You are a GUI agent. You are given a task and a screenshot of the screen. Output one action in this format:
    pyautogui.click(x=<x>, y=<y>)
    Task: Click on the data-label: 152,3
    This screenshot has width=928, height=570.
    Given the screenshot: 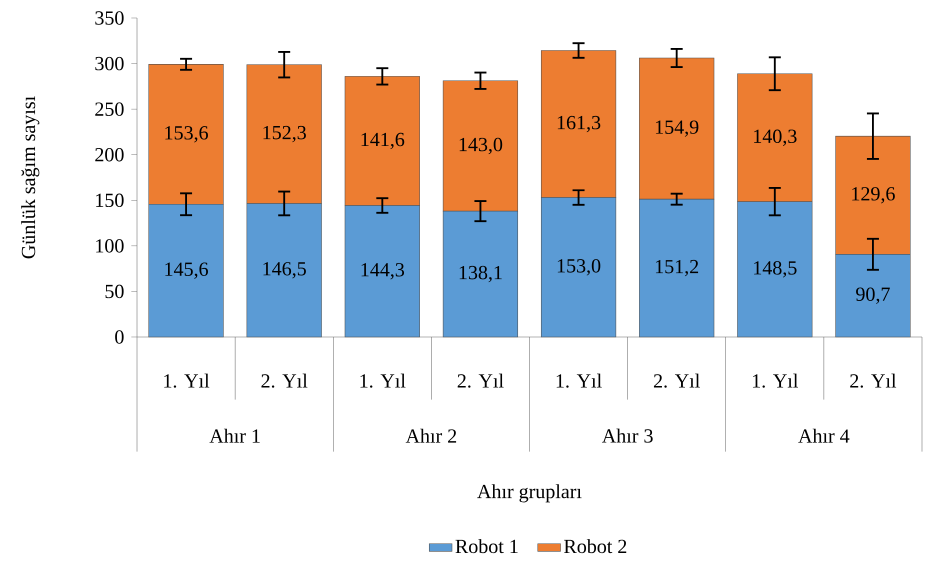 What is the action you would take?
    pyautogui.click(x=284, y=134)
    